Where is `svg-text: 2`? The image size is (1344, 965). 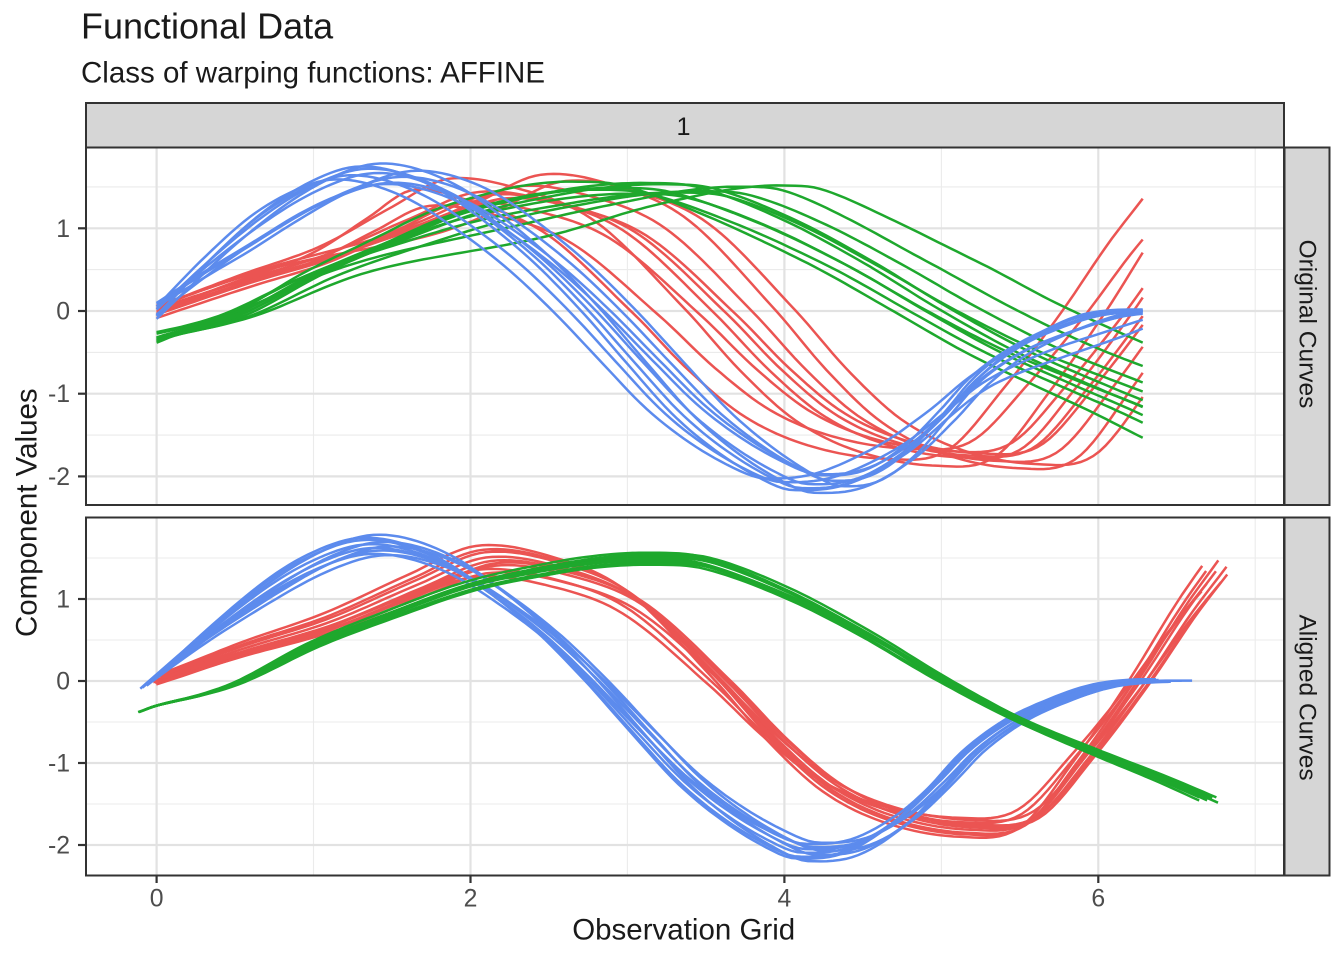 svg-text: 2 is located at coordinates (471, 899).